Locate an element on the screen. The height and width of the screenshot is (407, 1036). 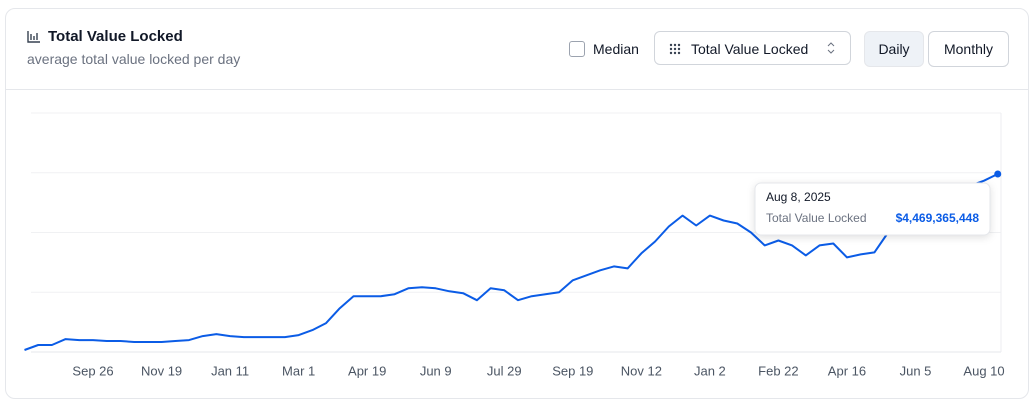
tooltip-label: Total Value Locked is located at coordinates (816, 218).